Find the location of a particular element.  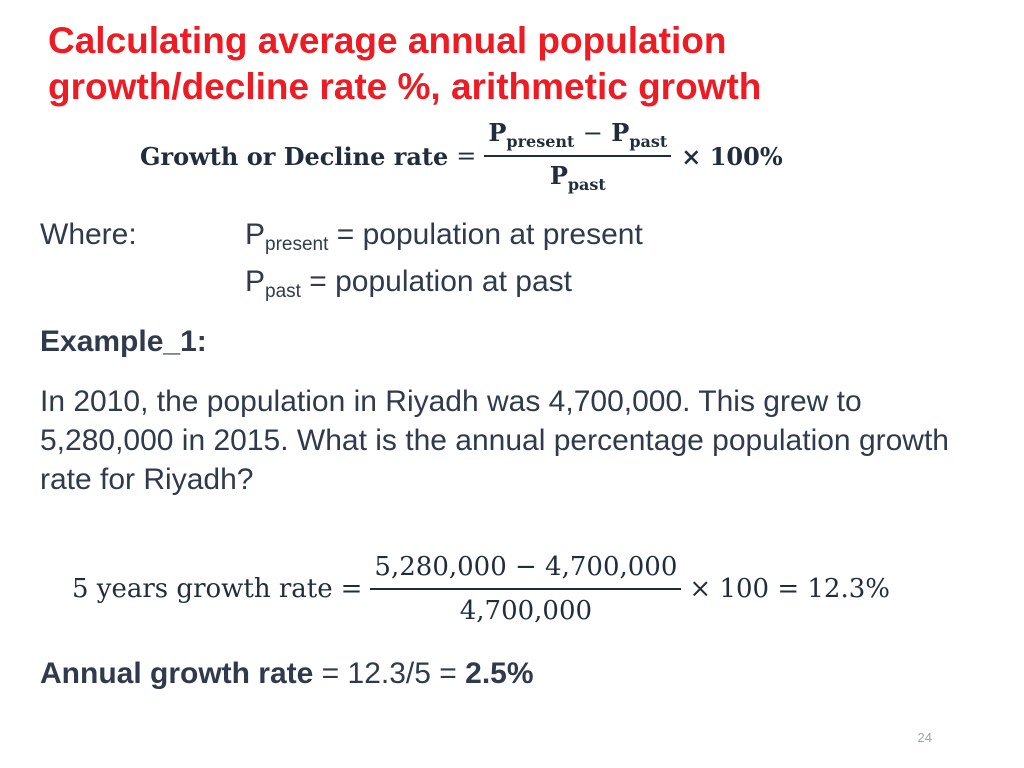

def-past-text: = population at past is located at coordinates (436, 281).